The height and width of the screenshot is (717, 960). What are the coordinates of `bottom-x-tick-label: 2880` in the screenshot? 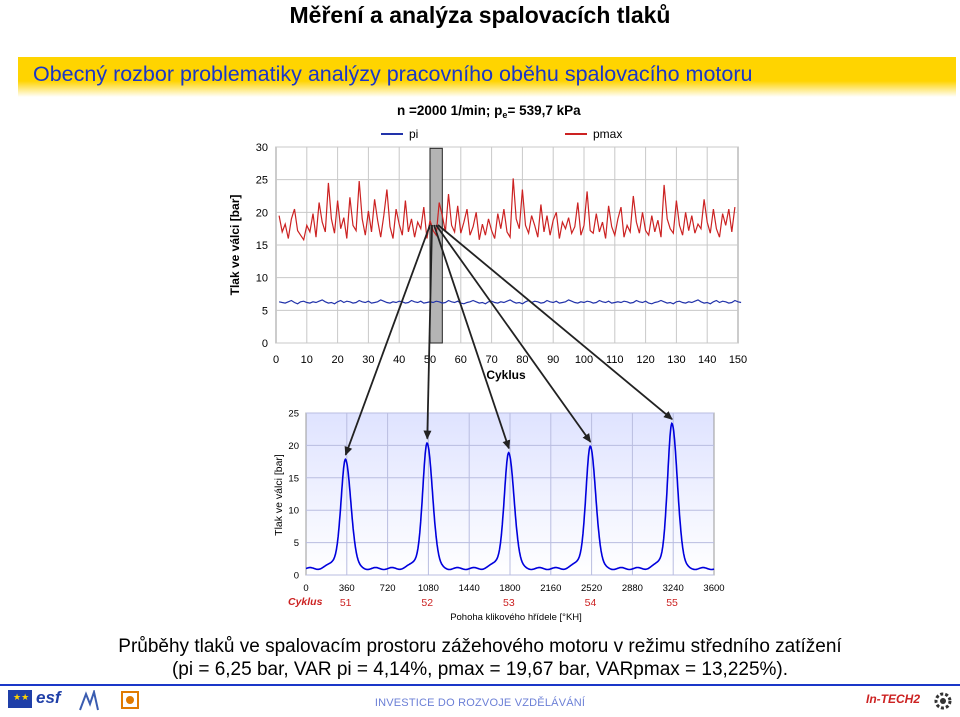 It's located at (632, 588).